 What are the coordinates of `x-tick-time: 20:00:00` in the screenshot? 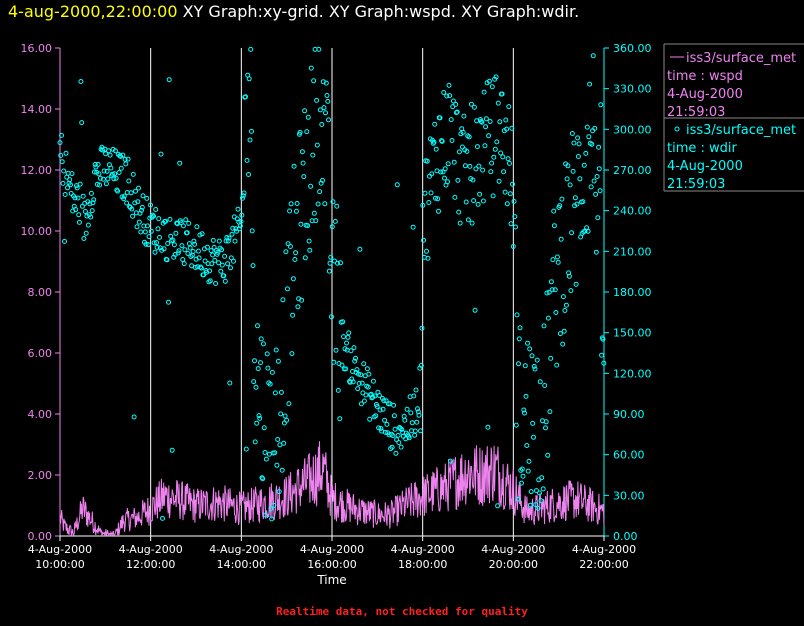 It's located at (513, 564).